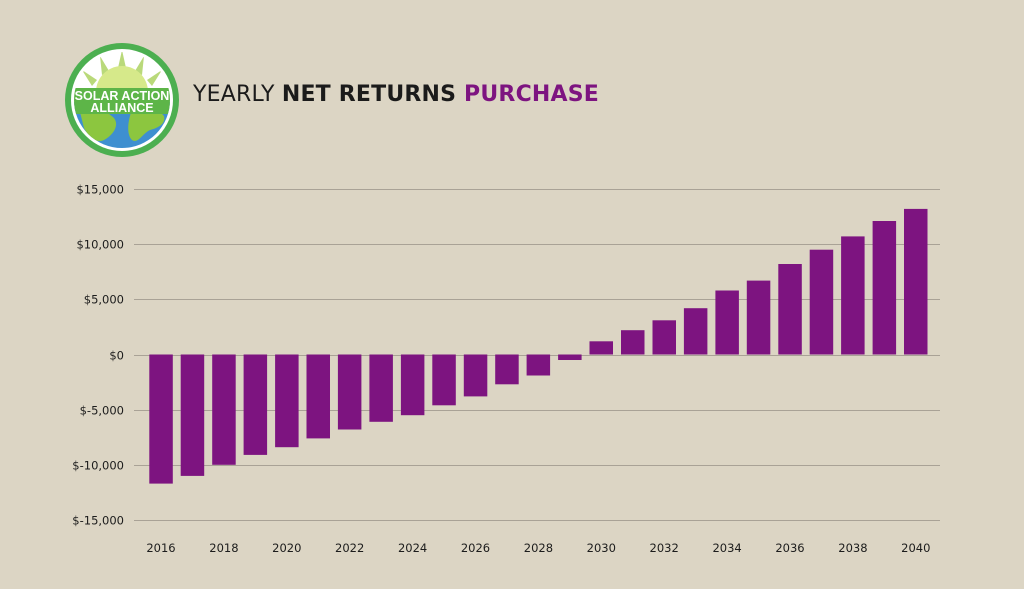 Image resolution: width=1024 pixels, height=589 pixels. I want to click on y-tick-label: $-10,000, so click(98, 466).